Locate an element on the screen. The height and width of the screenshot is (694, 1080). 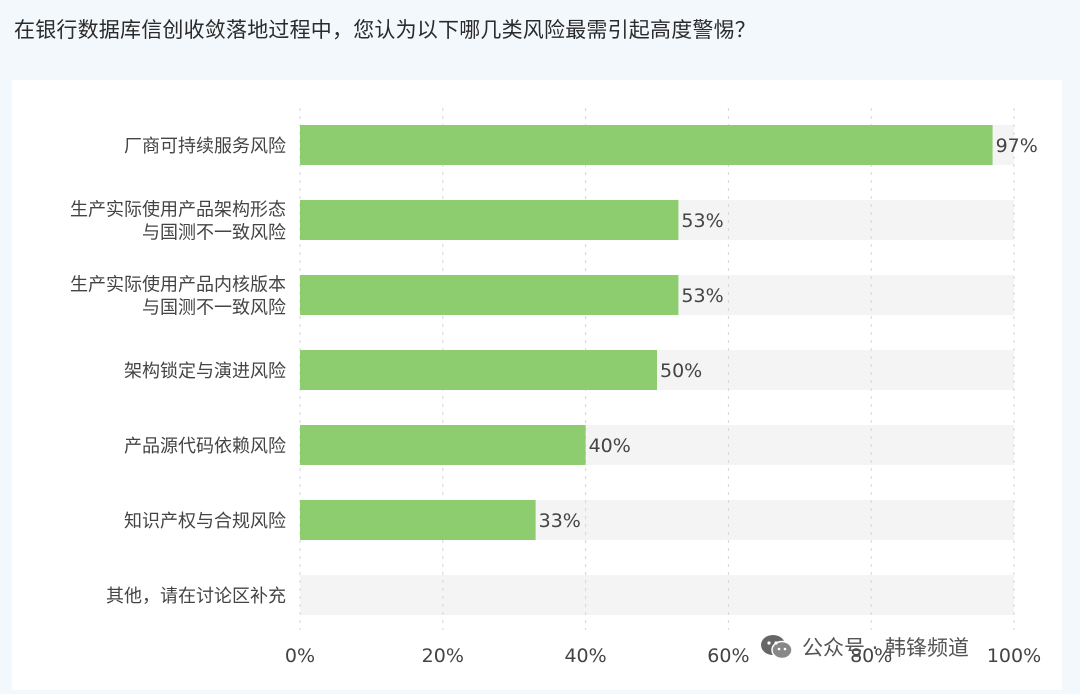
category-label: 产品源代码依赖风险 is located at coordinates (205, 446).